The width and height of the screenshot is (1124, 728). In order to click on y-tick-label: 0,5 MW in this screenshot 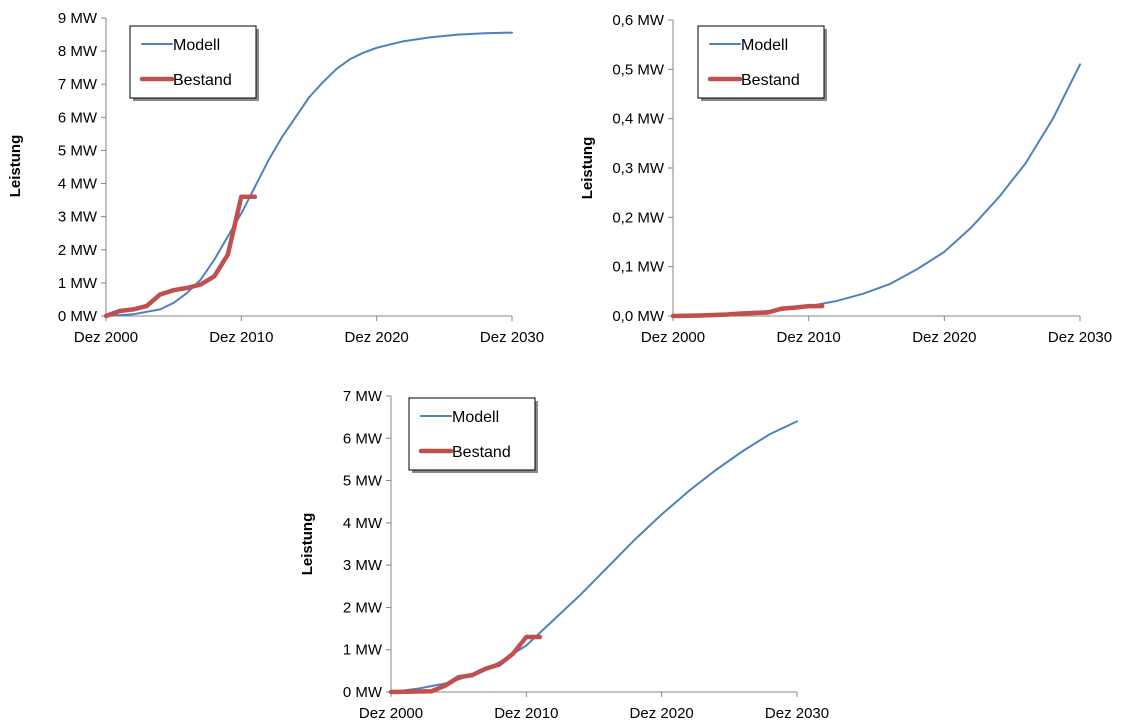, I will do `click(638, 69)`.